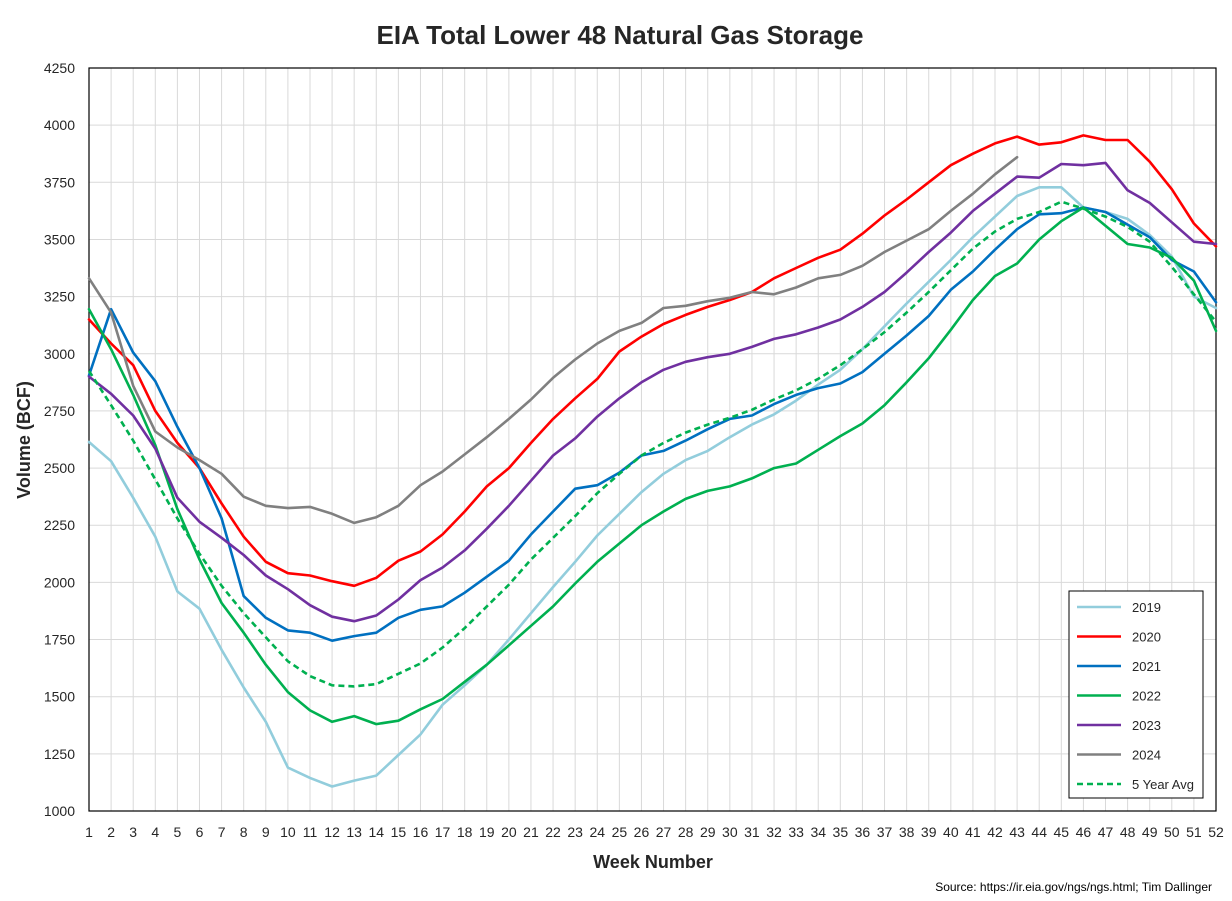  I want to click on legend: 2019 2020 2021 2022 2023 2024 5 Year Avg, so click(1136, 694).